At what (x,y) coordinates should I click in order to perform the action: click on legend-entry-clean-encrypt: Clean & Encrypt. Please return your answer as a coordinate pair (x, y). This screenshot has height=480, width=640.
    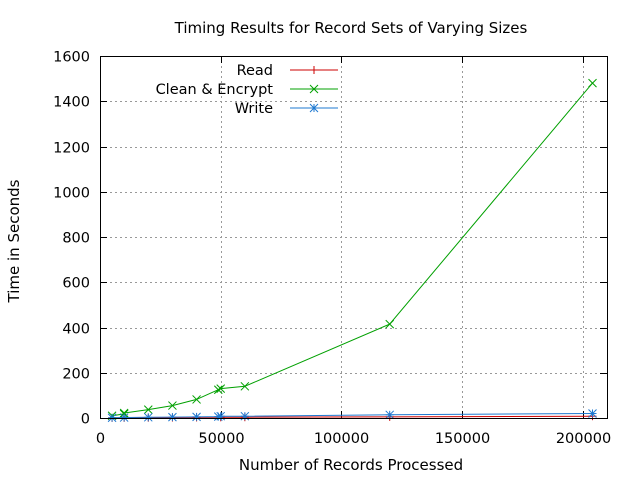
    Looking at the image, I should click on (247, 90).